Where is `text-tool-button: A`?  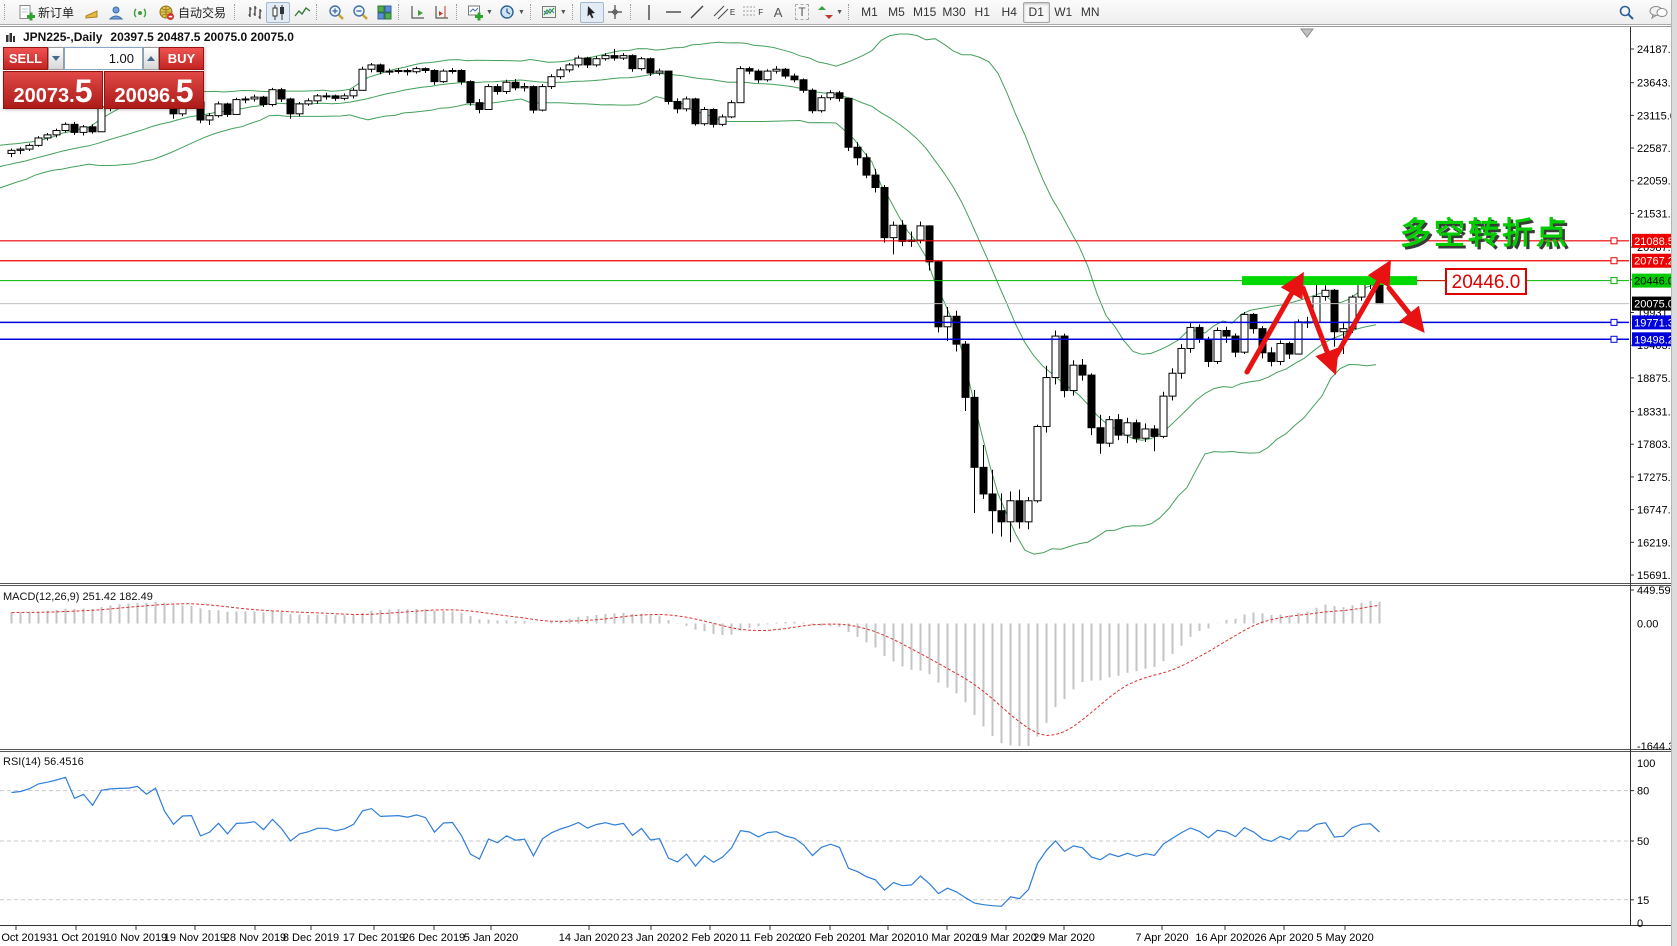
text-tool-button: A is located at coordinates (778, 12).